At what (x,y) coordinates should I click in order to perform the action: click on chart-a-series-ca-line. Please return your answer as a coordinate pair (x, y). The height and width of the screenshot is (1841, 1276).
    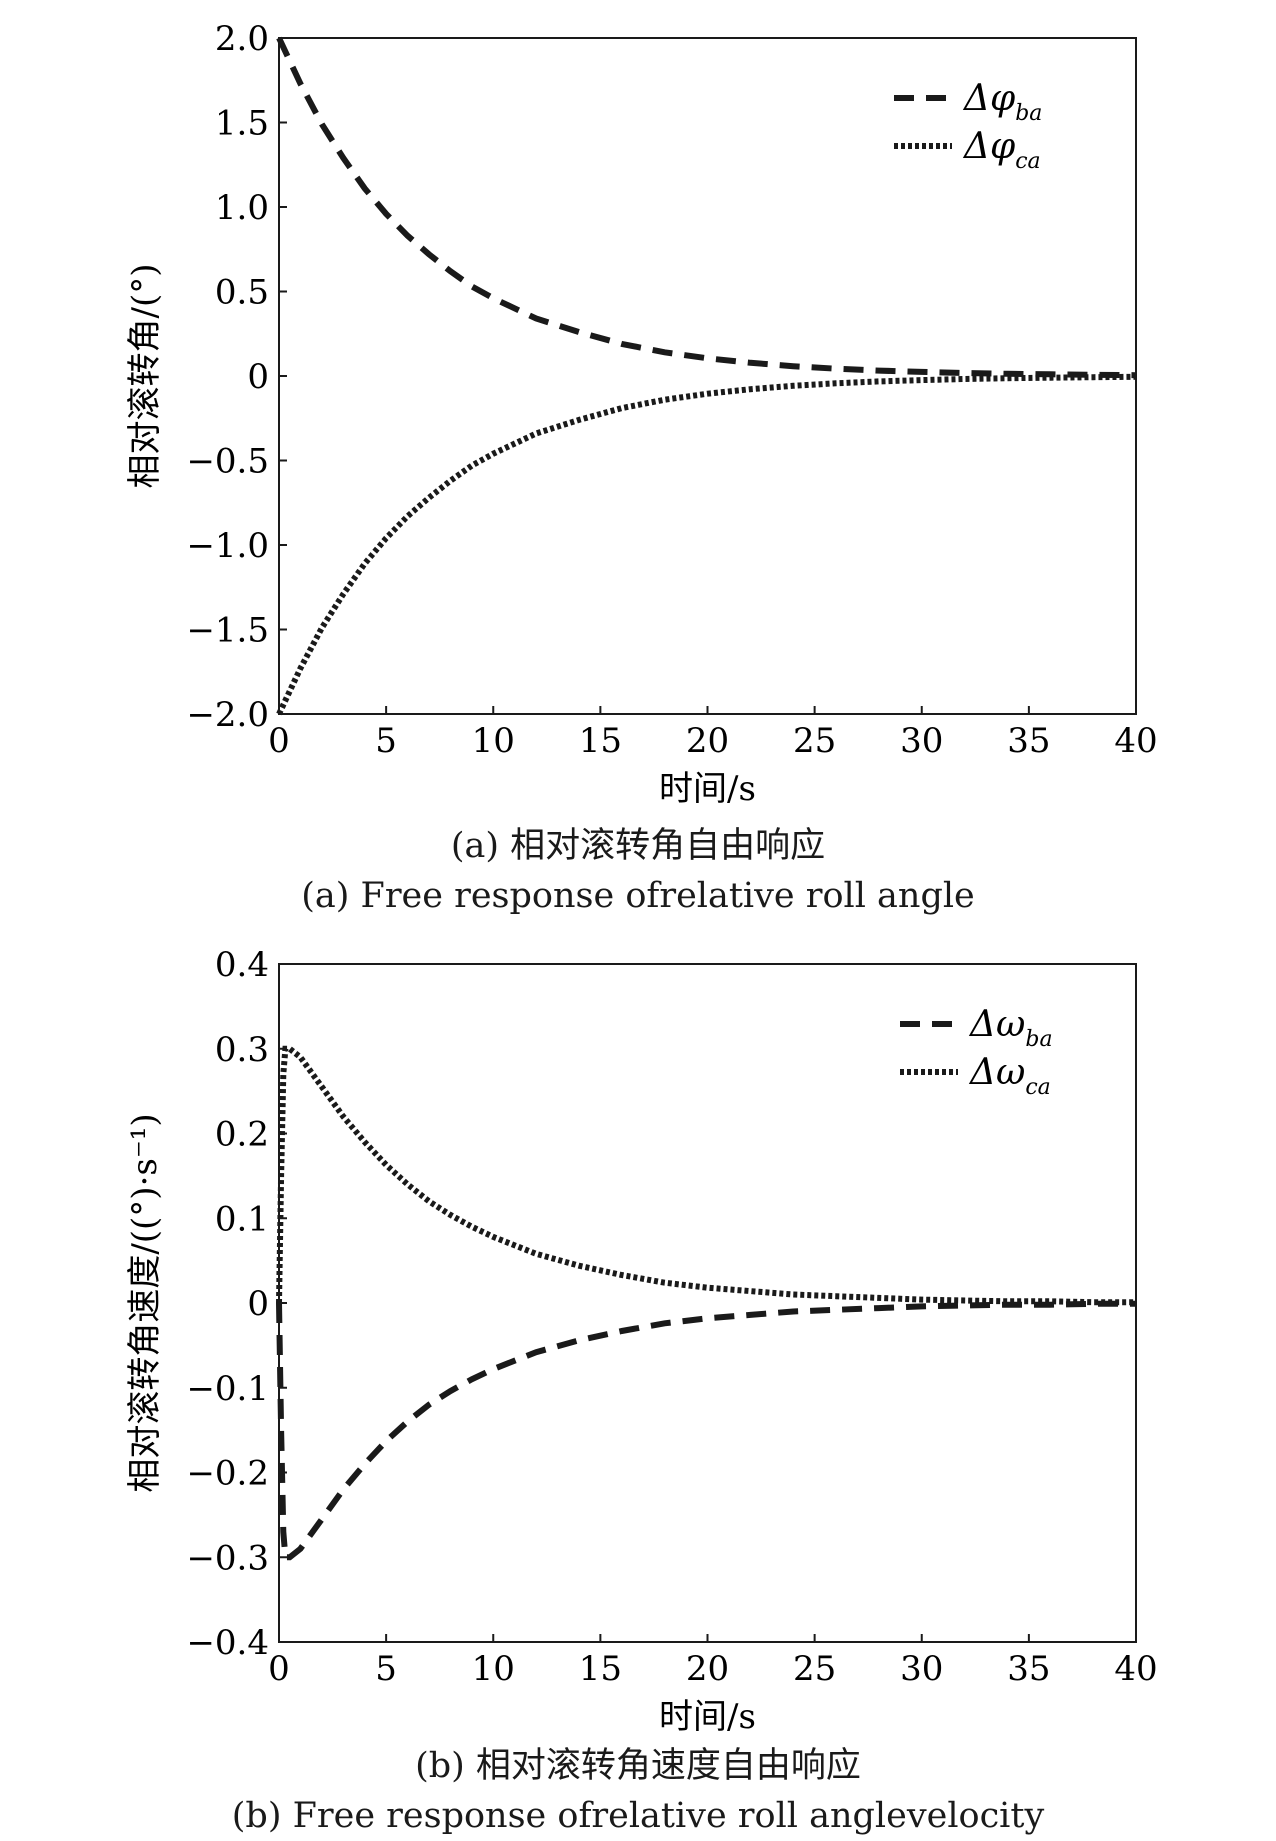
    Looking at the image, I should click on (706, 544).